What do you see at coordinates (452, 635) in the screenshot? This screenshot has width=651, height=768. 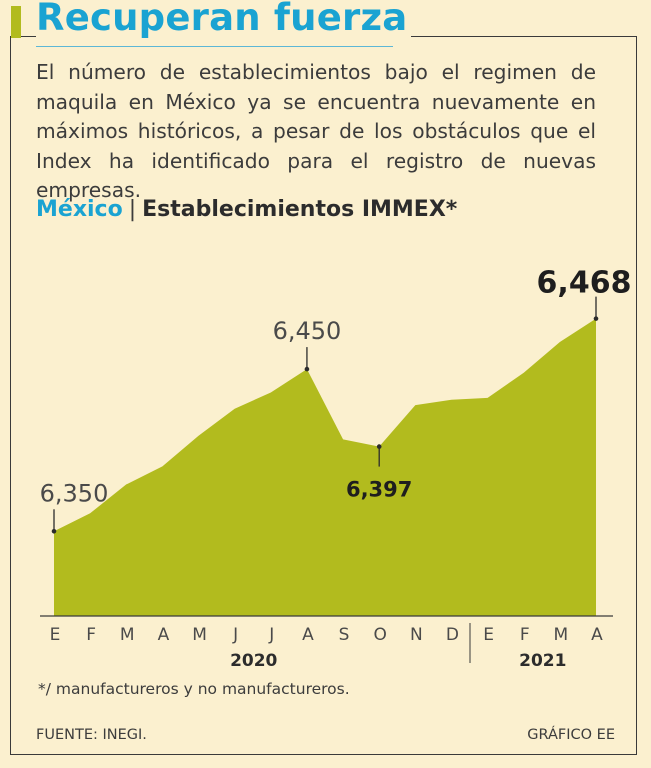 I see `x-tick-label: D` at bounding box center [452, 635].